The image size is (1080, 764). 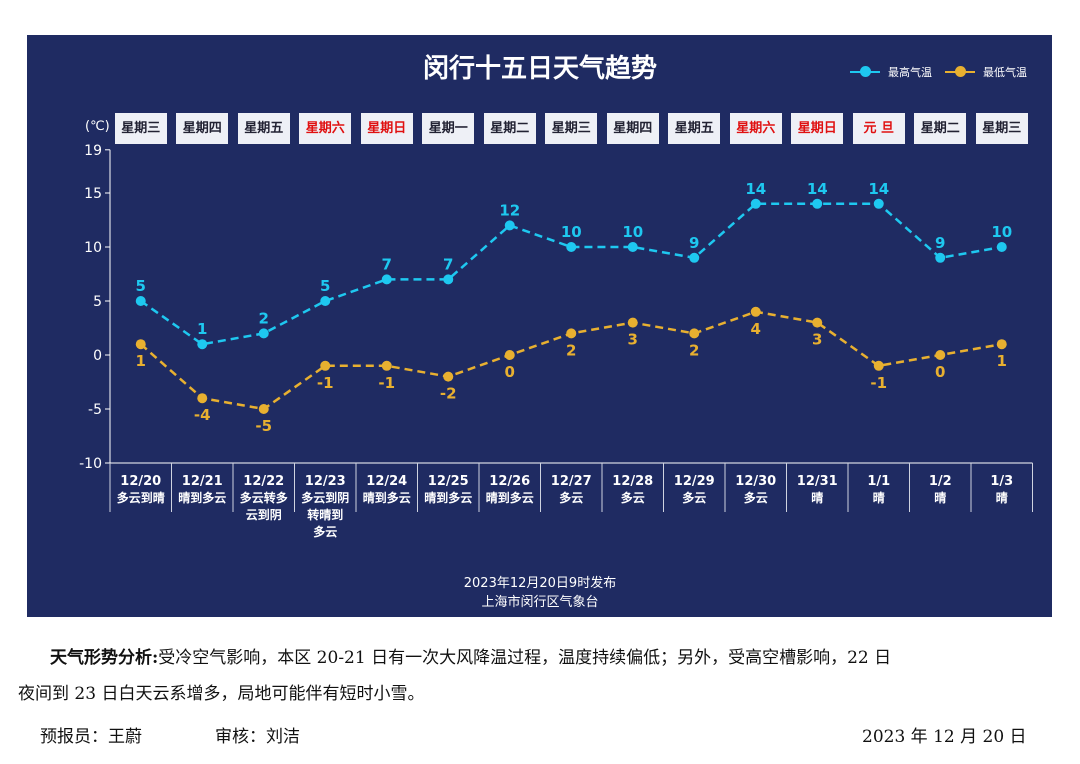 I want to click on weekday-label: 星期日, so click(x=817, y=128).